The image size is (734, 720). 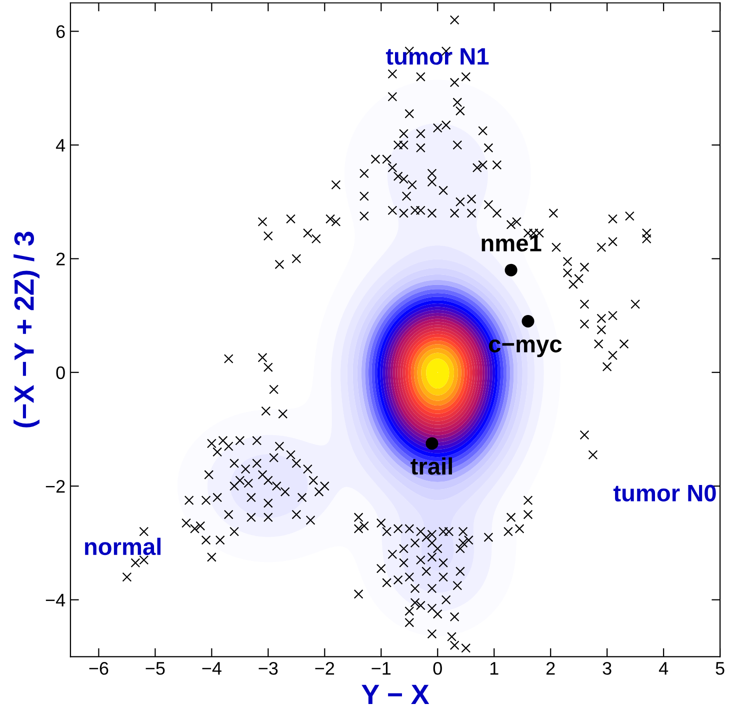 What do you see at coordinates (512, 243) in the screenshot?
I see `data-label: nme1` at bounding box center [512, 243].